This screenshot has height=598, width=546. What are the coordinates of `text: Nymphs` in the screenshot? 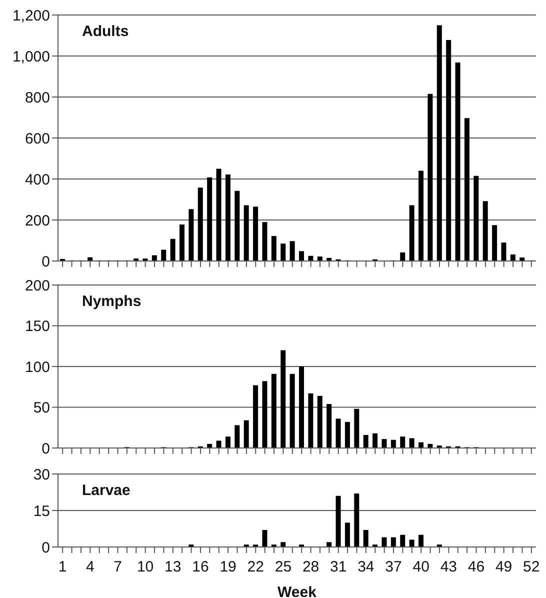 It's located at (112, 301).